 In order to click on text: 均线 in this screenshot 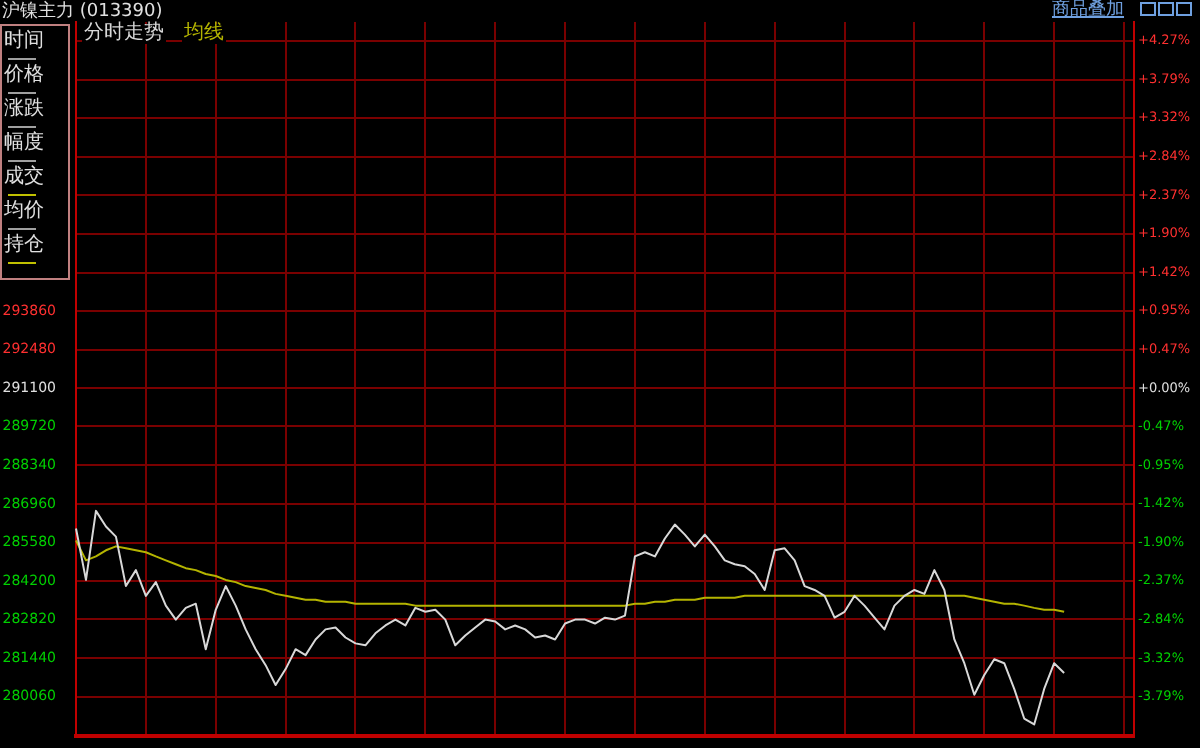, I will do `click(204, 33)`.